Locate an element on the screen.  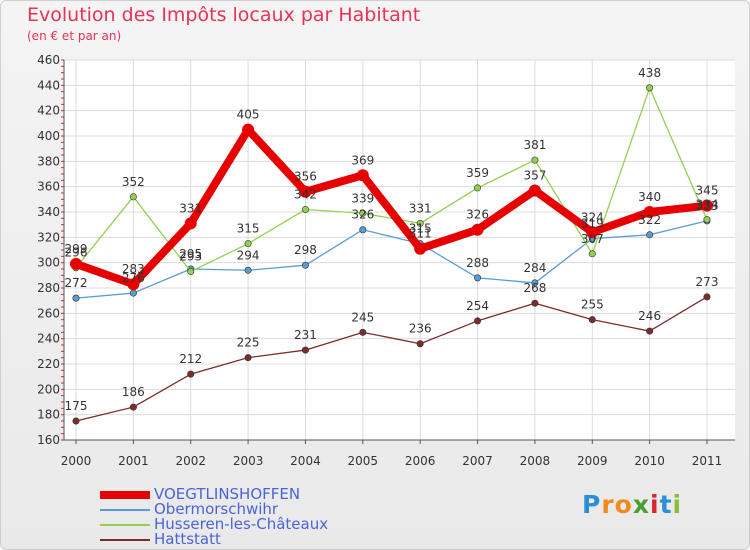
data-label-voegtlinshoffen: 340 is located at coordinates (649, 197).